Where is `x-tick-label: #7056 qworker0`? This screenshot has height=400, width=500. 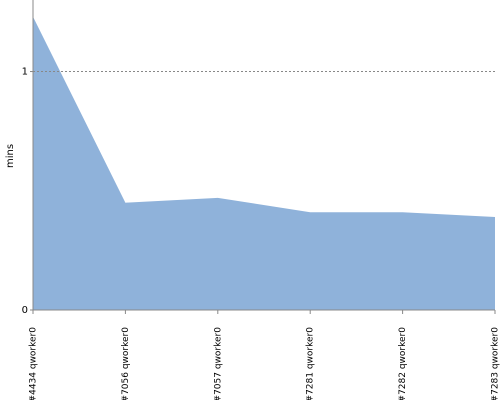
x-tick-label: #7056 qworker0 is located at coordinates (126, 363).